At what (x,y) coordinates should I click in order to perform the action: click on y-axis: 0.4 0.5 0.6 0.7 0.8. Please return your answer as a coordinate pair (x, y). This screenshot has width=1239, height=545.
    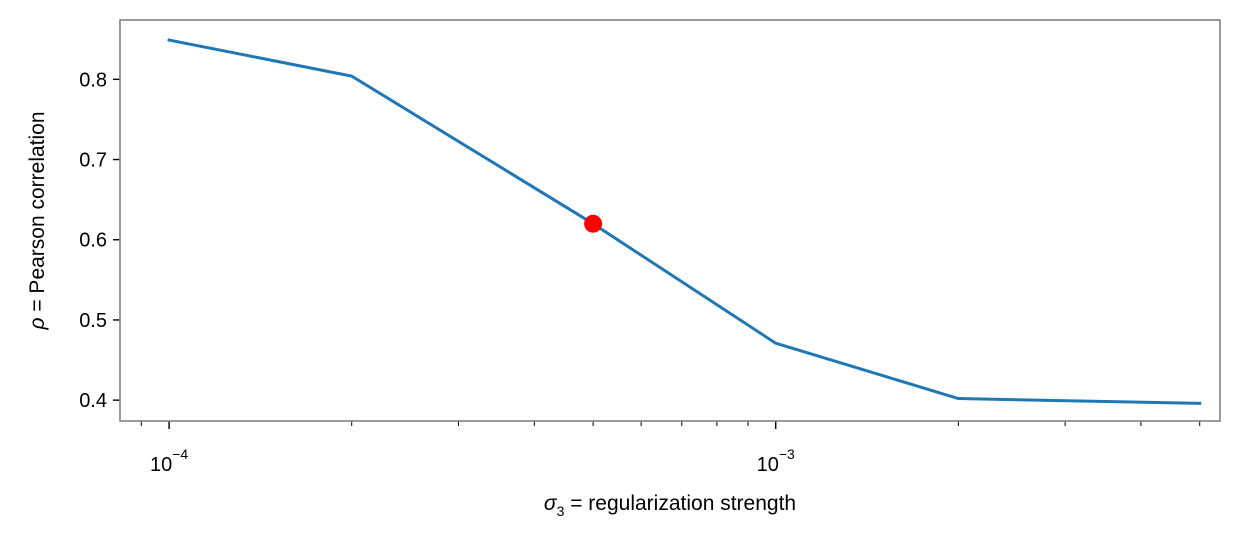
    Looking at the image, I should click on (99, 240).